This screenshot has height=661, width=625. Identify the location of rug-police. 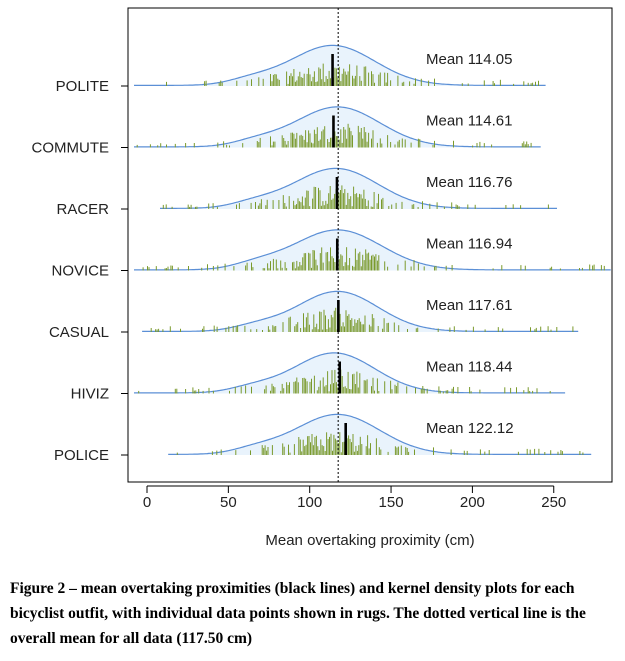
(380, 443).